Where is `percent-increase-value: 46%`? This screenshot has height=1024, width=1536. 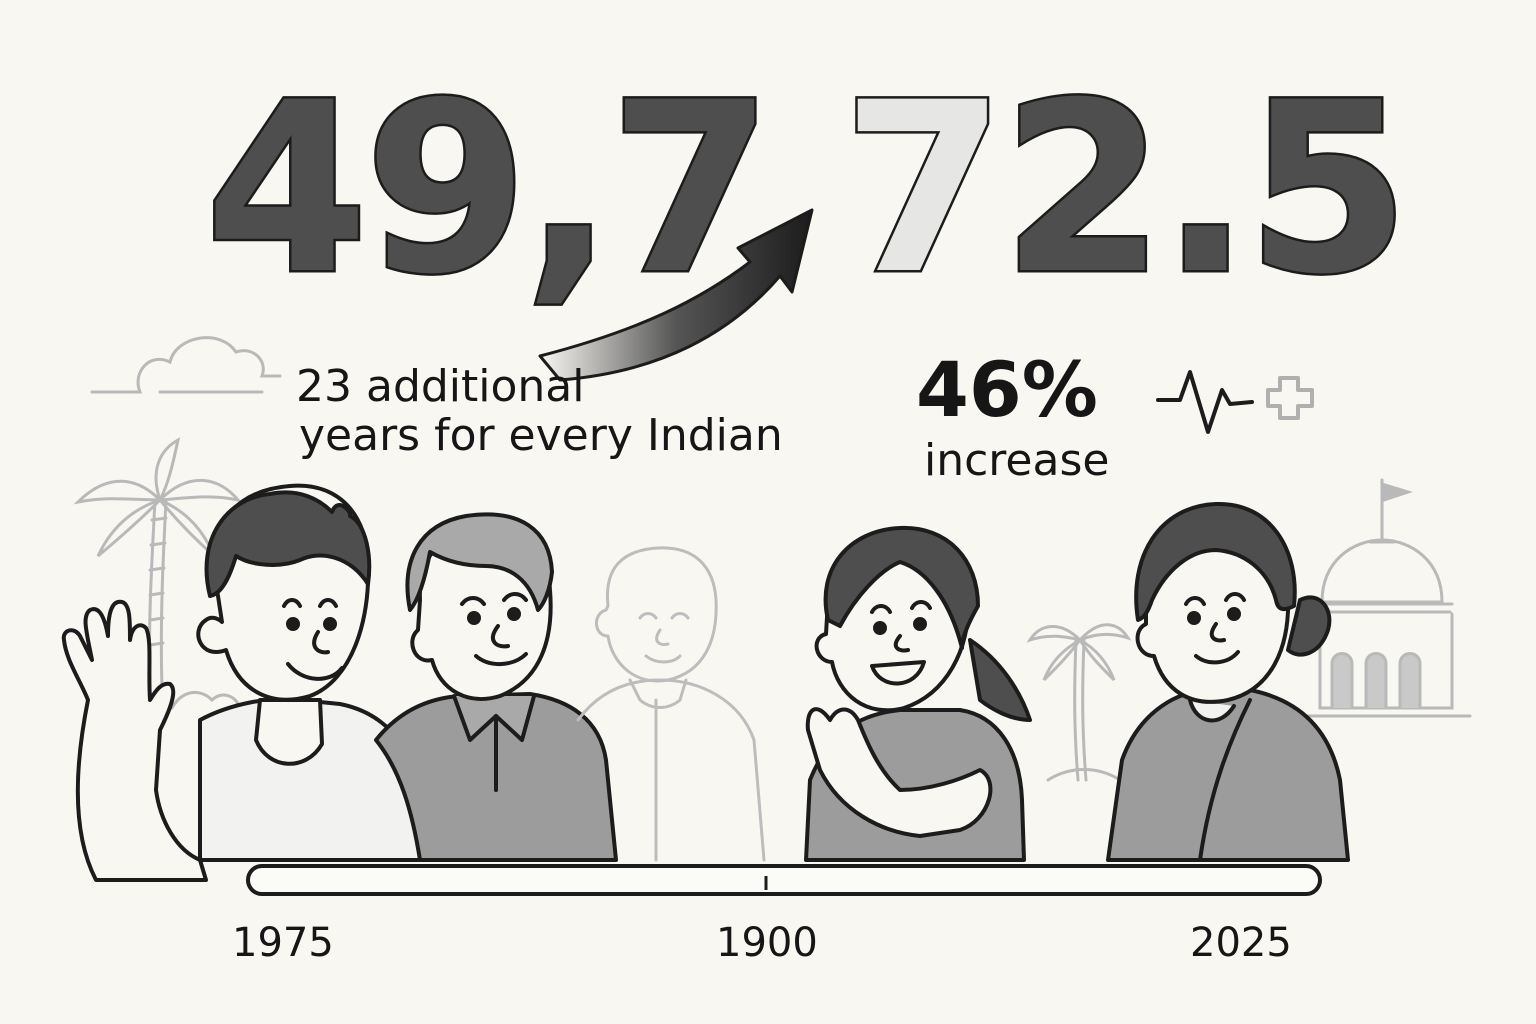
percent-increase-value: 46% is located at coordinates (1007, 389).